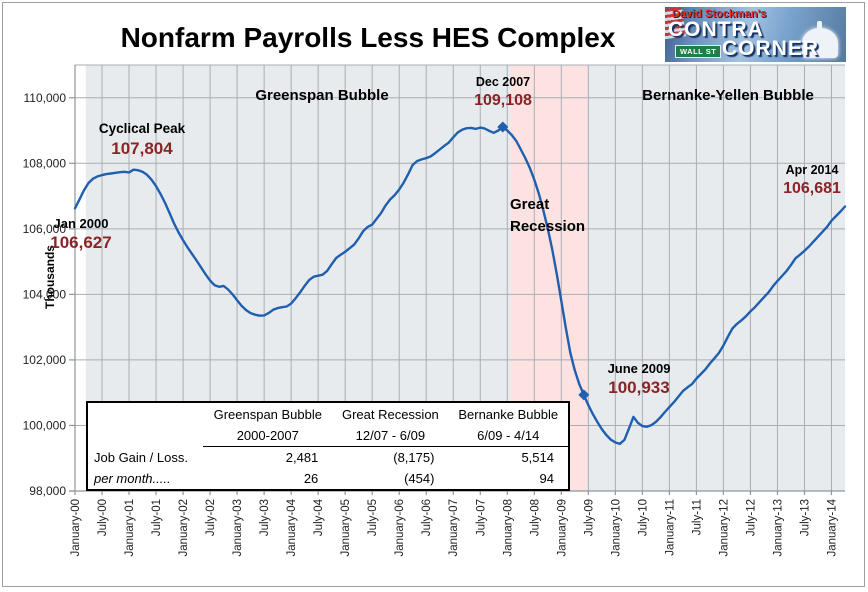 The height and width of the screenshot is (592, 868). What do you see at coordinates (322, 95) in the screenshot?
I see `region-label-greenspan-bubble: Greenspan Bubble` at bounding box center [322, 95].